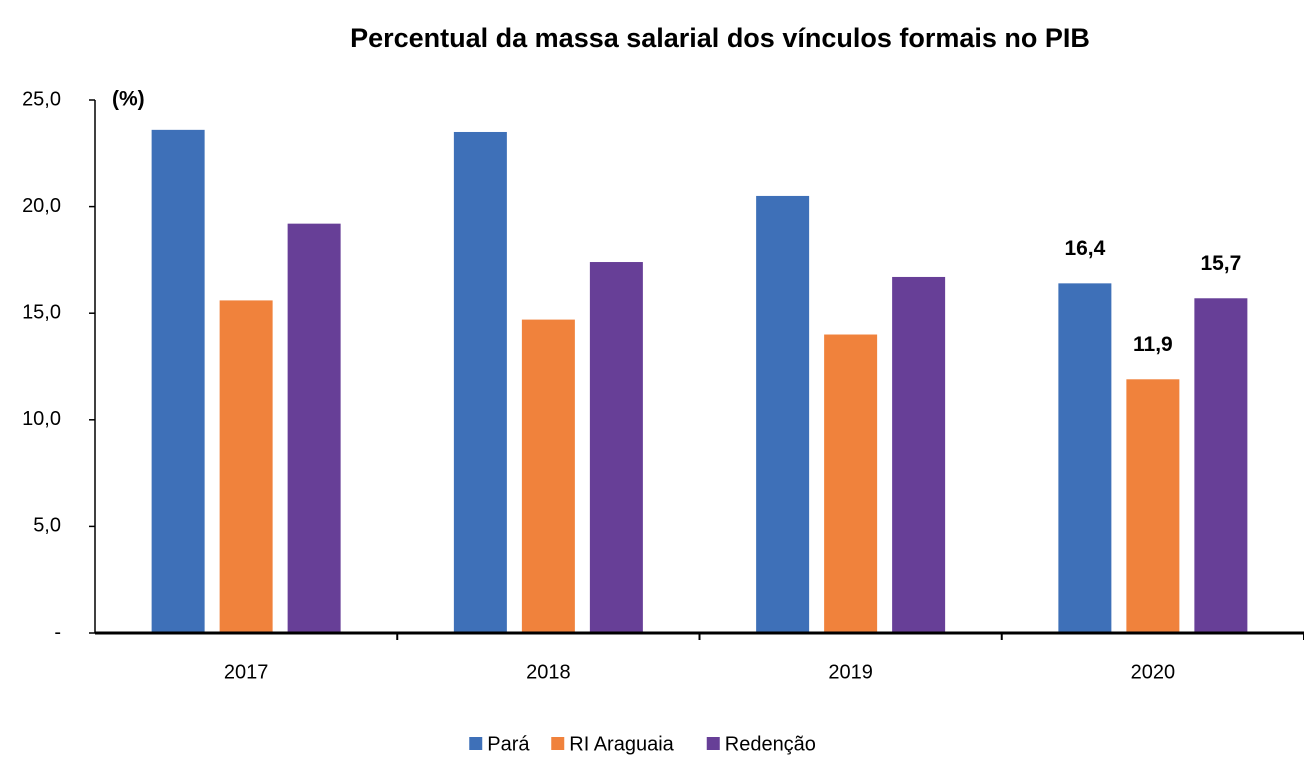 The height and width of the screenshot is (764, 1304). I want to click on x-tick-label: 2018, so click(548, 672).